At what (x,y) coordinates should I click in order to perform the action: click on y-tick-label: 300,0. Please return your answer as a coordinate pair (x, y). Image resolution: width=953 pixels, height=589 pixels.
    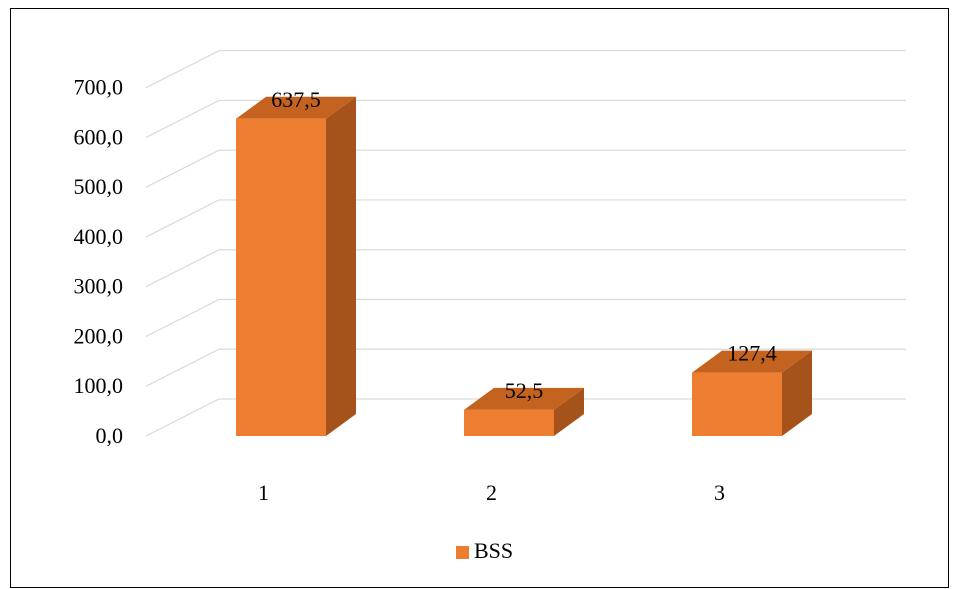
    Looking at the image, I should click on (99, 286).